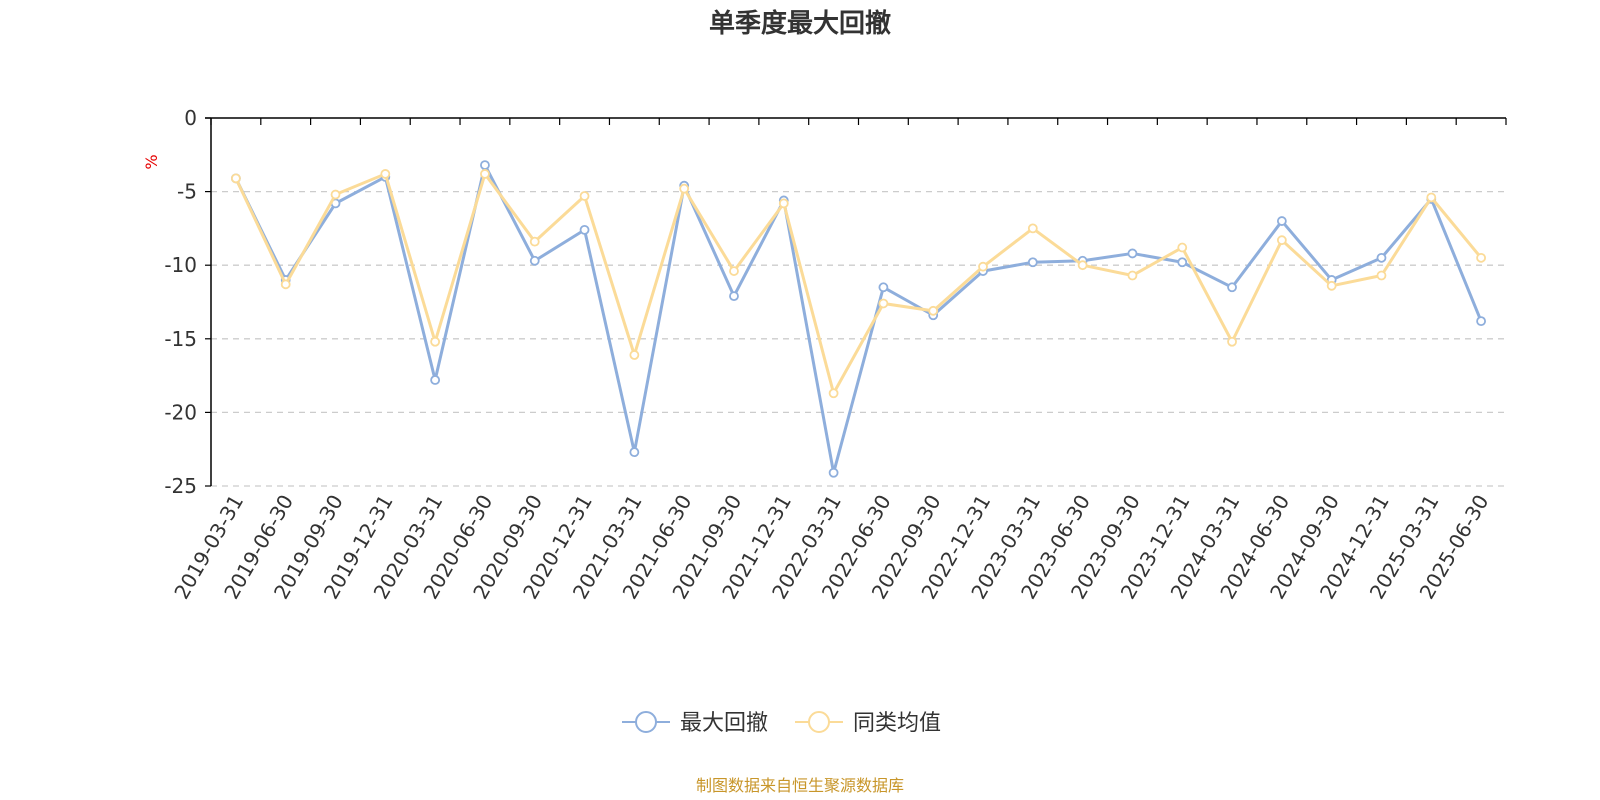 The width and height of the screenshot is (1600, 800). Describe the element at coordinates (180, 486) in the screenshot. I see `y-tick-label: -25` at that location.